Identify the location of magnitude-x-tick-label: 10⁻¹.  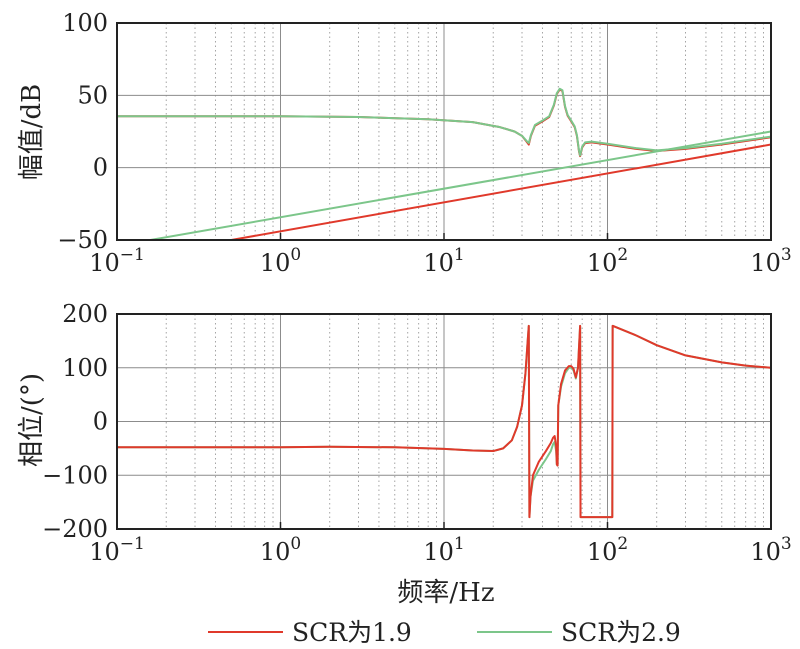
(117, 261).